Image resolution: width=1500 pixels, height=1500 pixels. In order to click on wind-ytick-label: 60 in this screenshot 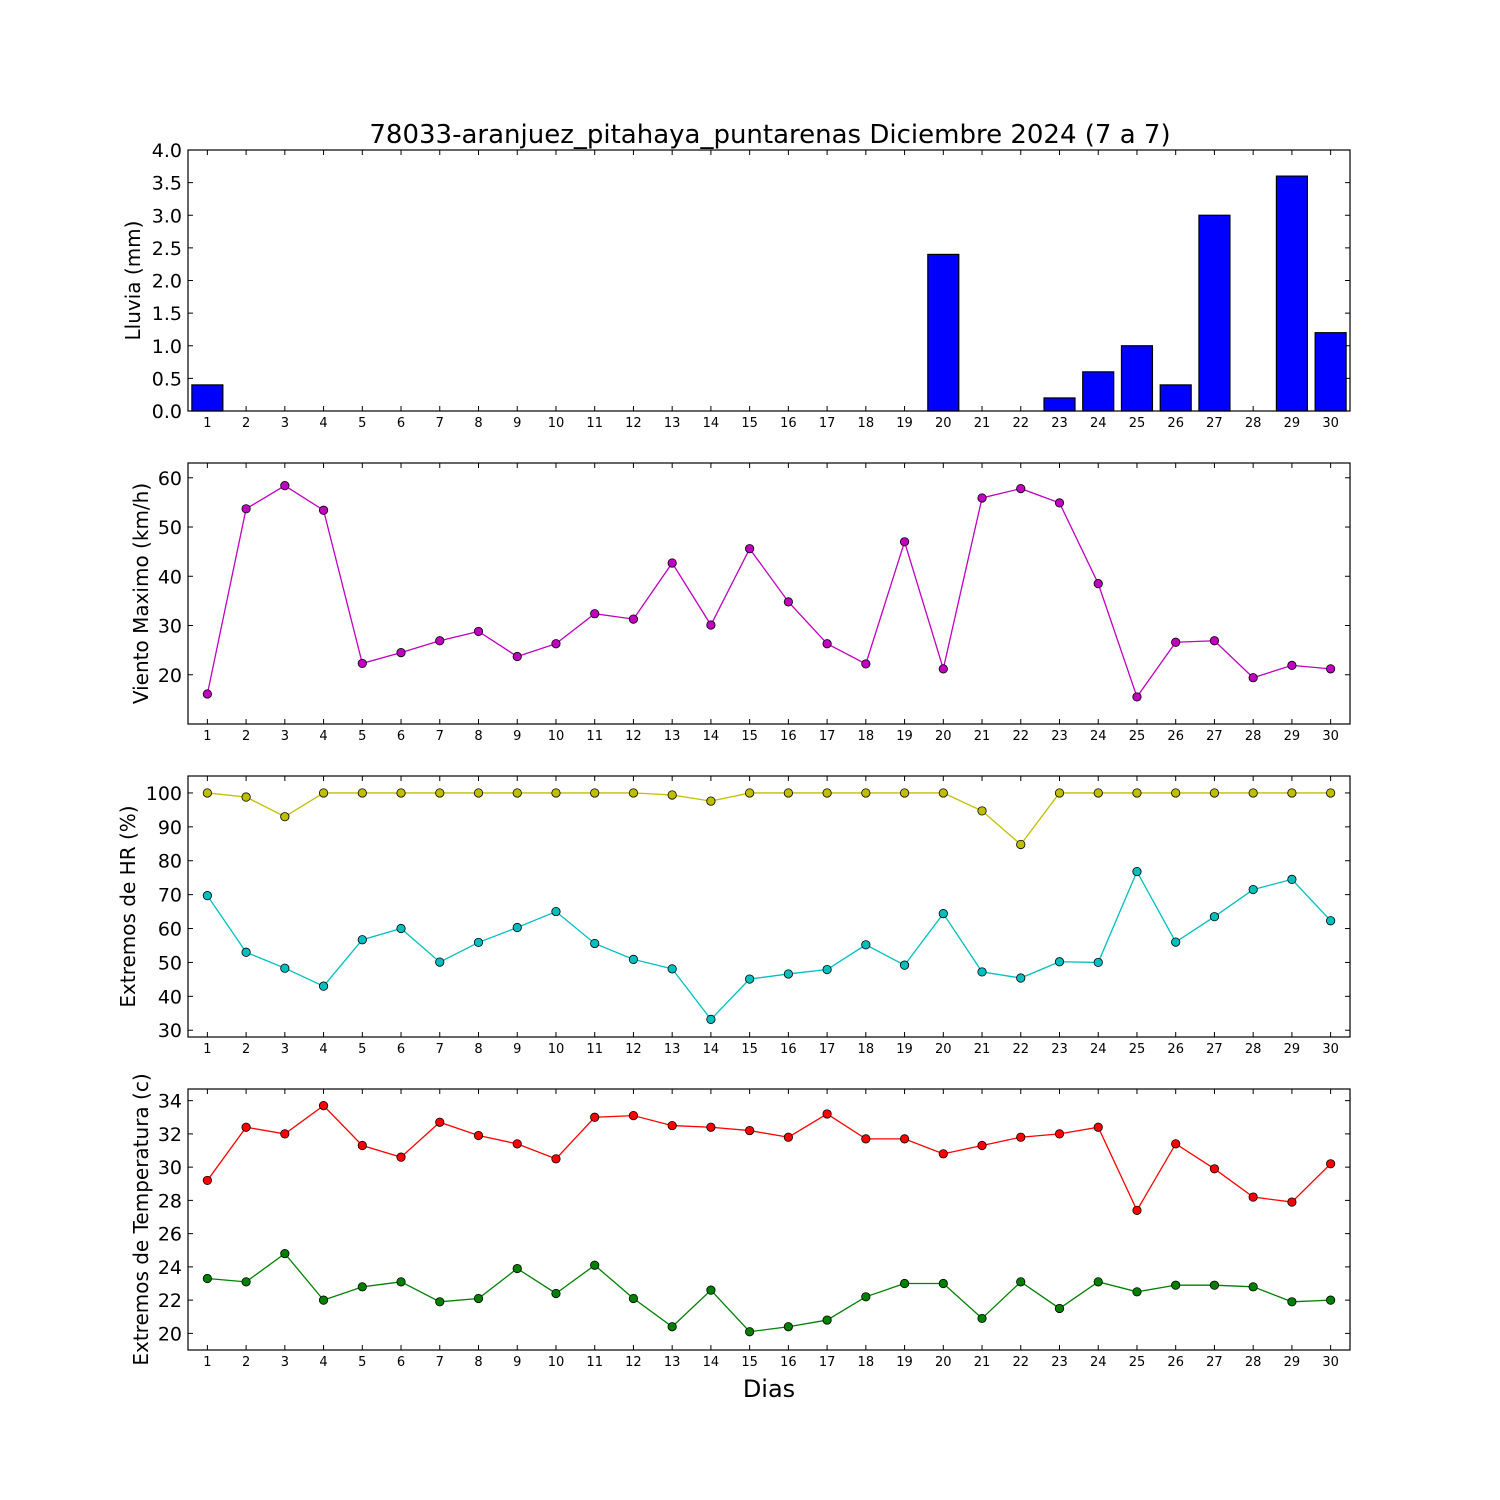, I will do `click(170, 479)`.